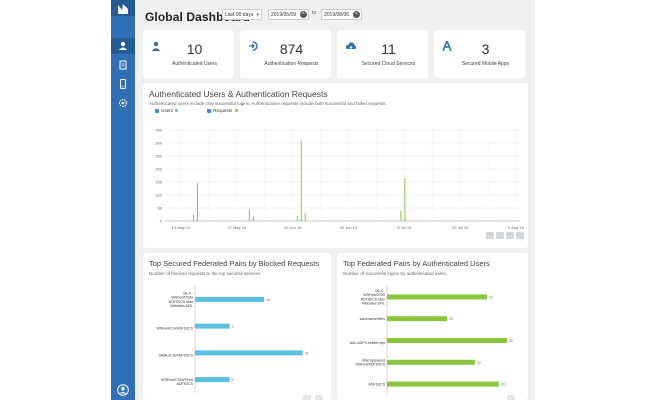  What do you see at coordinates (194, 49) in the screenshot?
I see `stat-value: 10` at bounding box center [194, 49].